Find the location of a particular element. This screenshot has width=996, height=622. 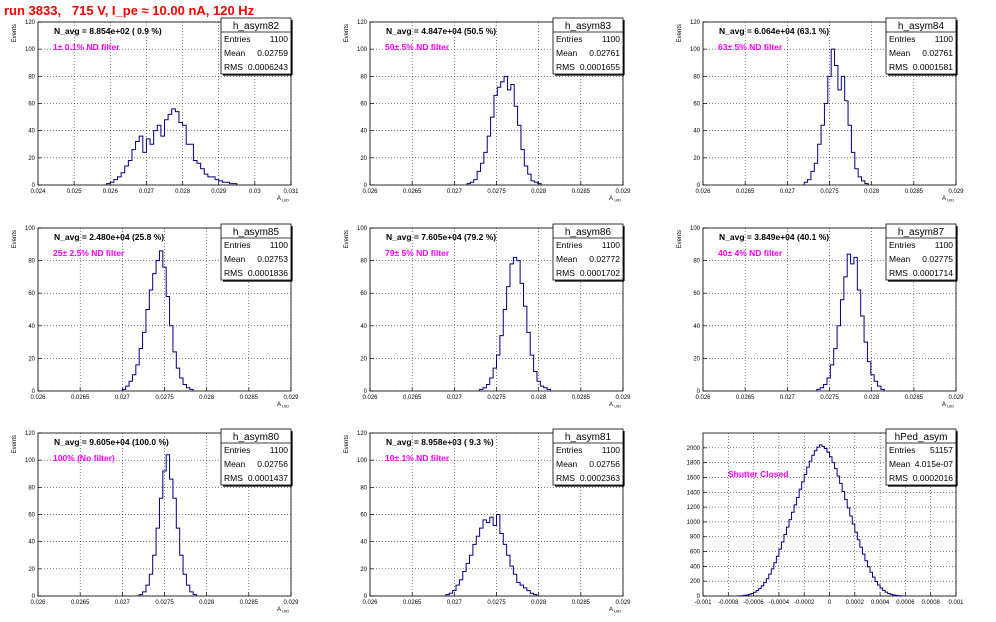

x-tick-label: 0.0275 is located at coordinates (496, 192).